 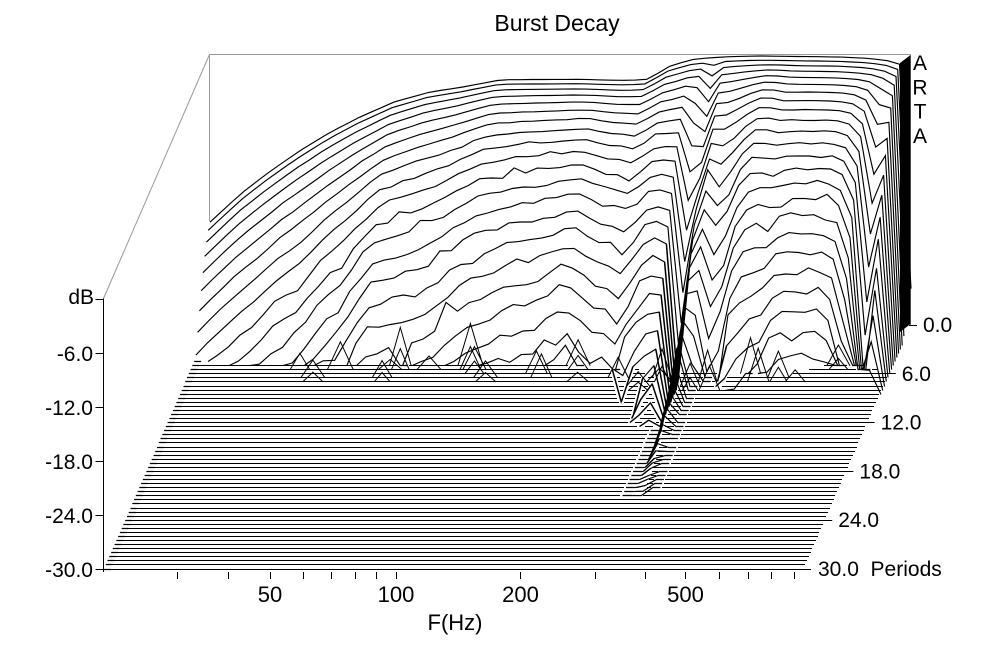 I want to click on svg-text: -24.0, so click(x=69, y=516).